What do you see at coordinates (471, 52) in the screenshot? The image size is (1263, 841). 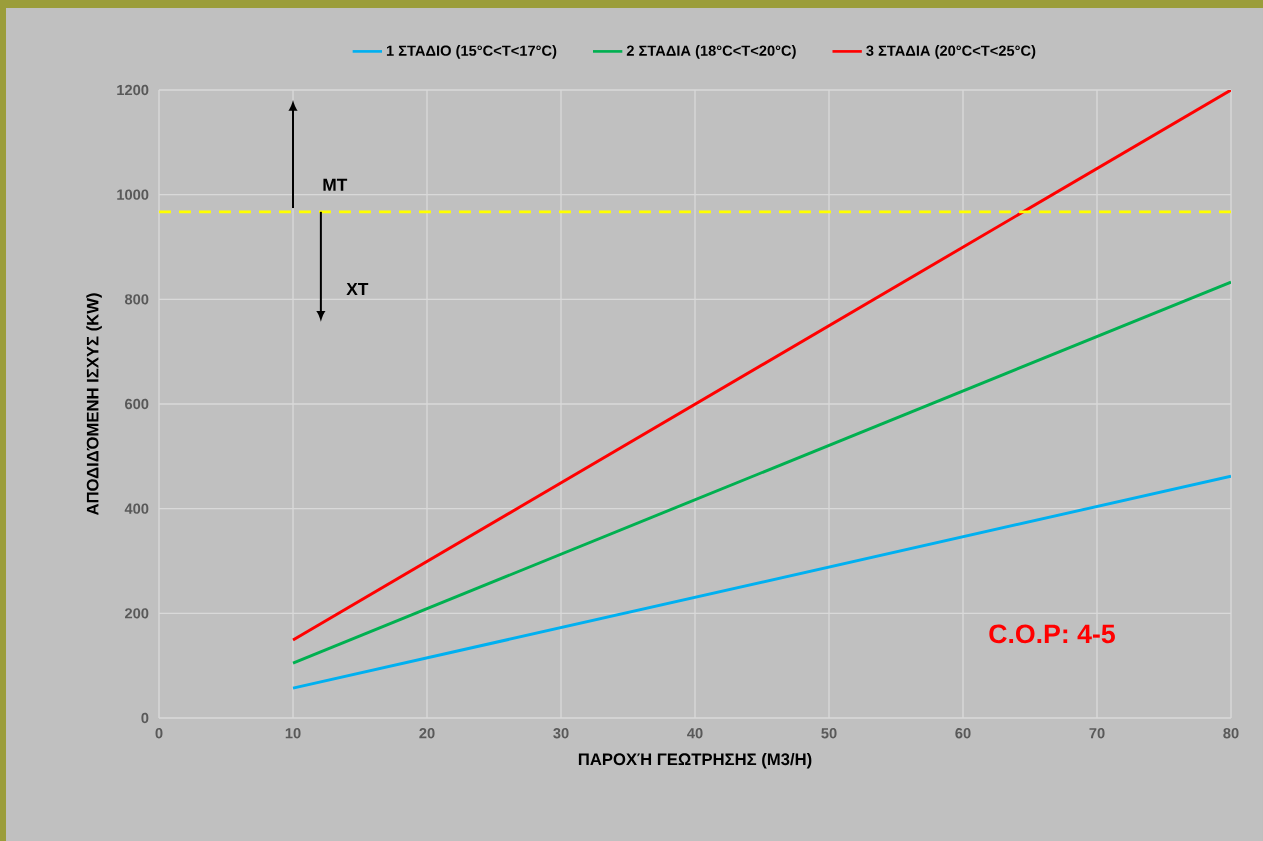 I see `legend-label: 1 ΣΤΑΔΙΟ (15°C<T<17°C)` at bounding box center [471, 52].